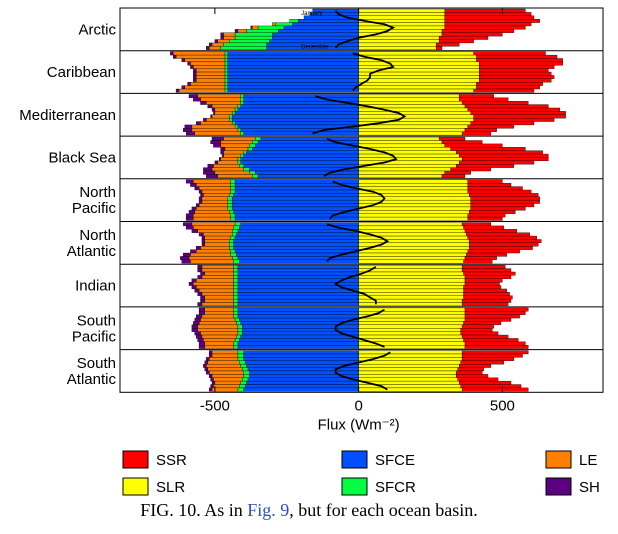  Describe the element at coordinates (517, 56) in the screenshot. I see `bar-caribbean-ssr-m2` at that location.